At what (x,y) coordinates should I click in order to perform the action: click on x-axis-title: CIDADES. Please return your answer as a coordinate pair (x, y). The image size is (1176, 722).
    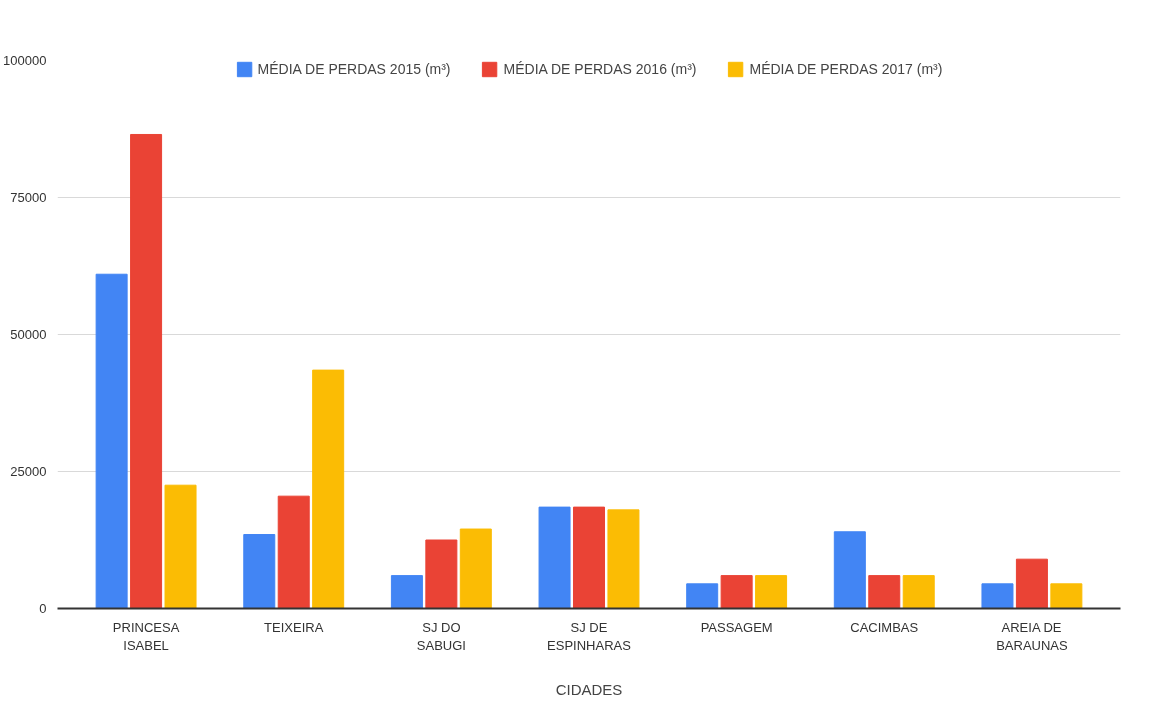
    Looking at the image, I should click on (589, 689).